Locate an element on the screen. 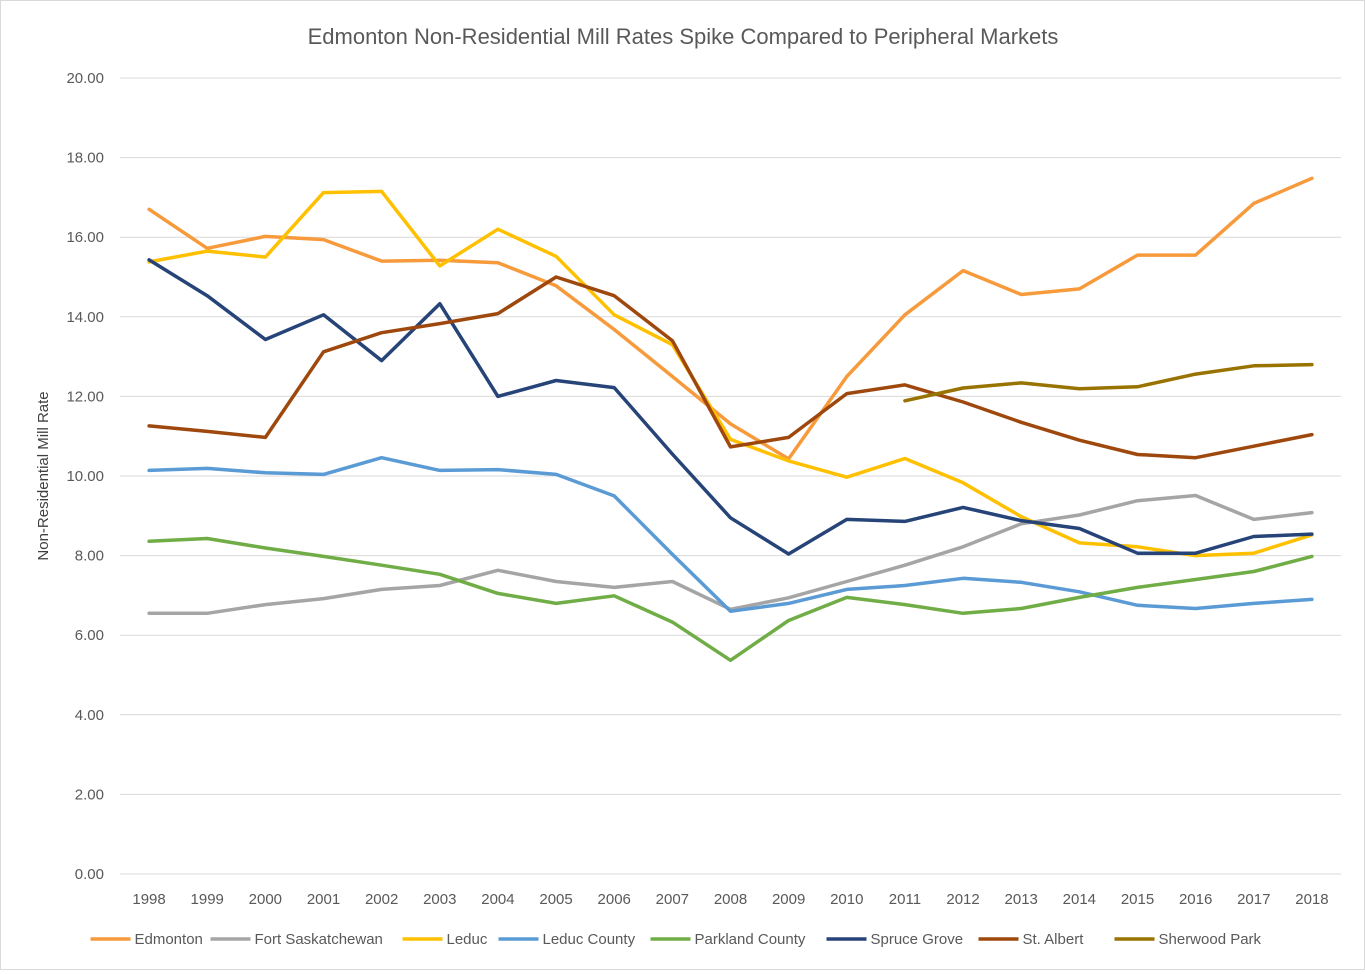 This screenshot has width=1365, height=974. y-tick-label: 2.00 is located at coordinates (89, 794).